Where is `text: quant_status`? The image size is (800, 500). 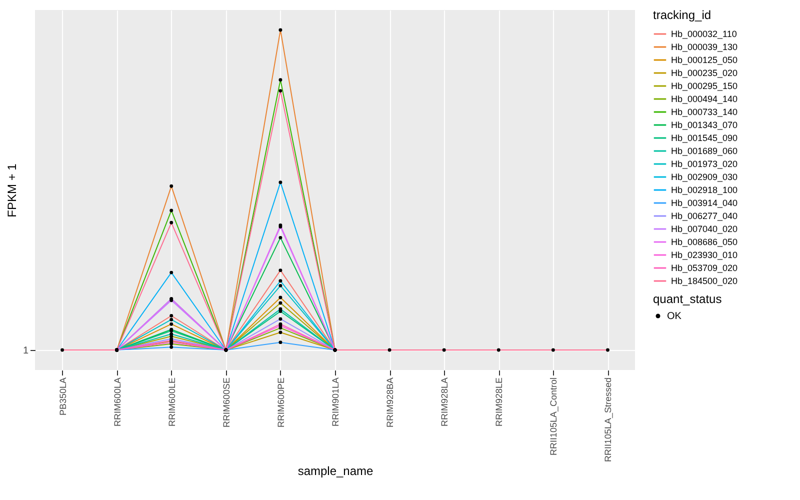 text: quant_status is located at coordinates (687, 299).